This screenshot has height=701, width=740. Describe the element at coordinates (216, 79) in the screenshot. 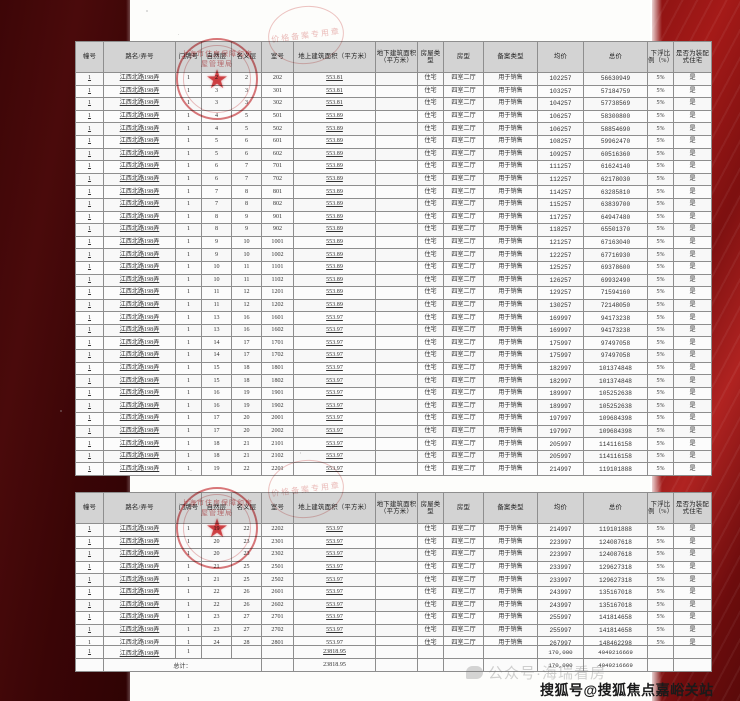

I see `cell-natural_floor: 2` at that location.